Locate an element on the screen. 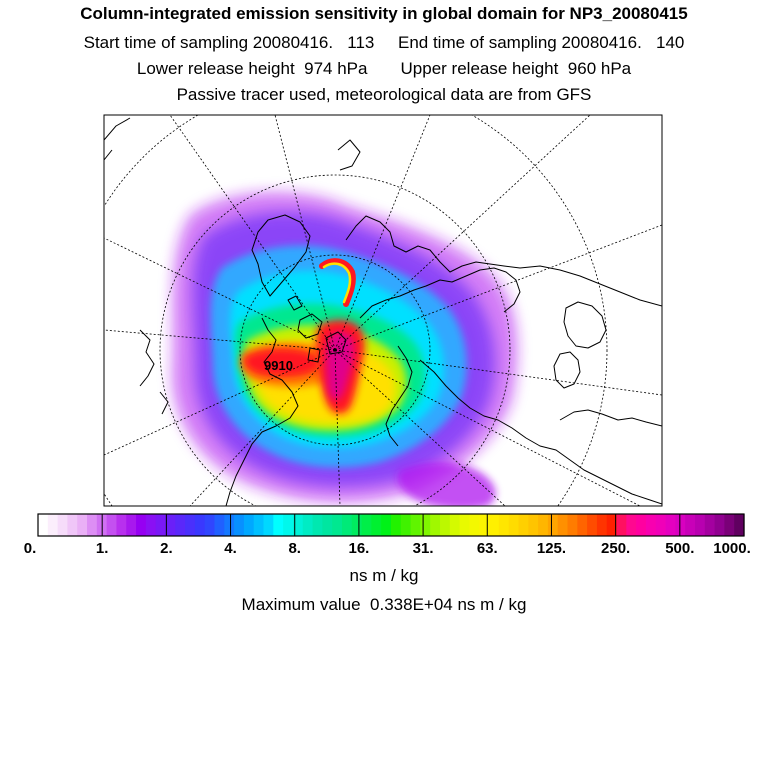 The height and width of the screenshot is (768, 768). coastline-top-left is located at coordinates (117, 139).